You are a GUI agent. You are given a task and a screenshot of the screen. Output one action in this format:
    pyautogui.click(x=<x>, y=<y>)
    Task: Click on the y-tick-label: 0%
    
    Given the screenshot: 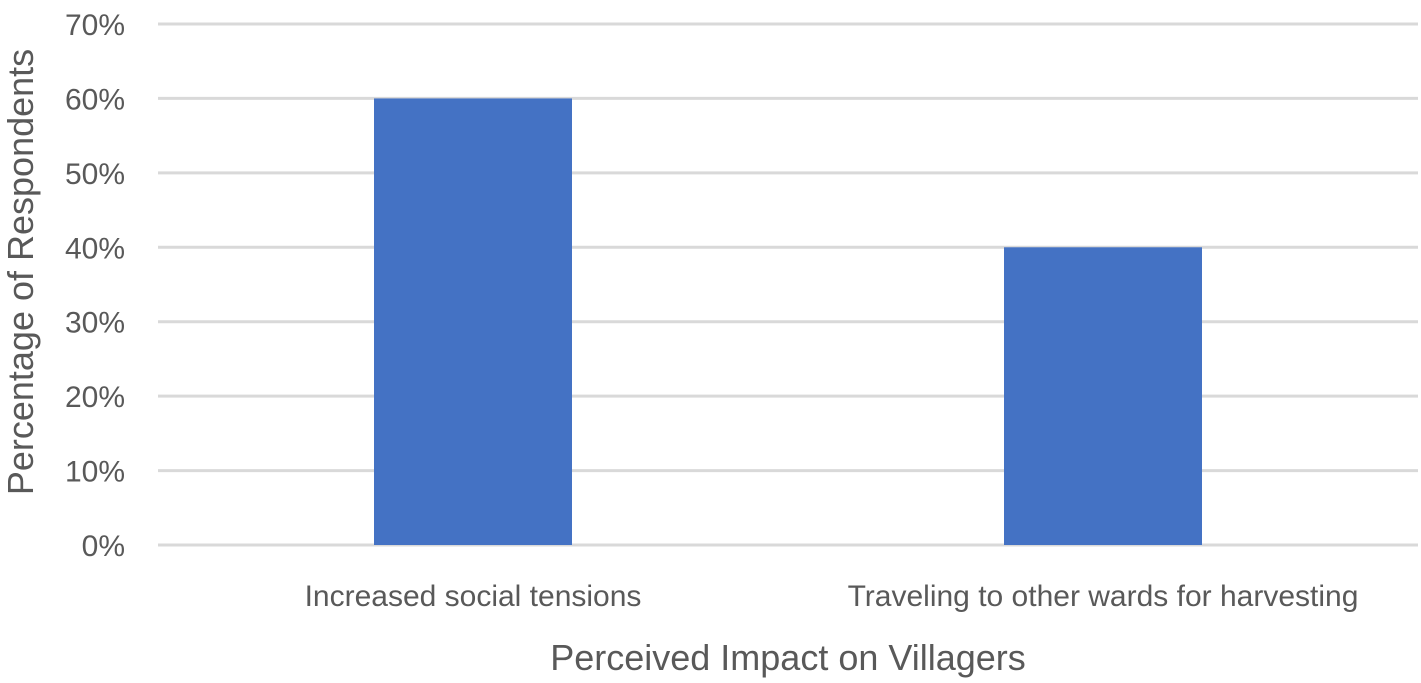 What is the action you would take?
    pyautogui.click(x=103, y=546)
    